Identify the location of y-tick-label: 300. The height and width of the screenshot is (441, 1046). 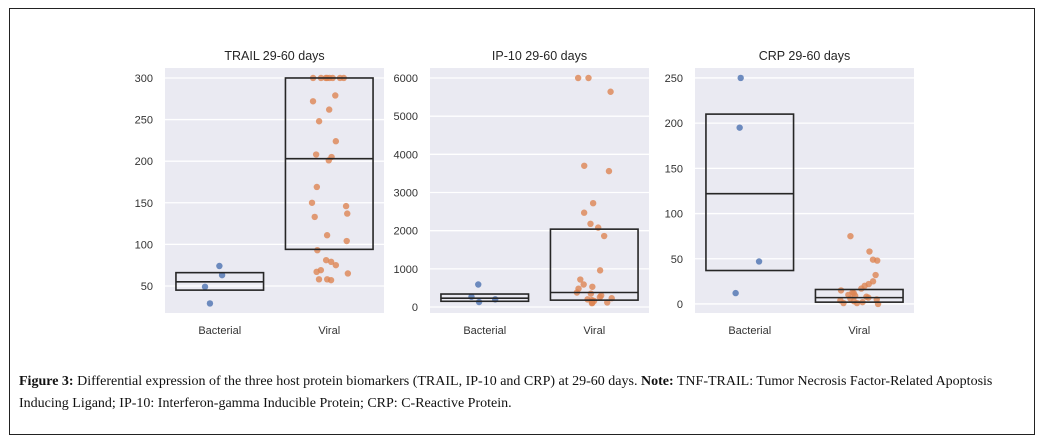
(144, 79).